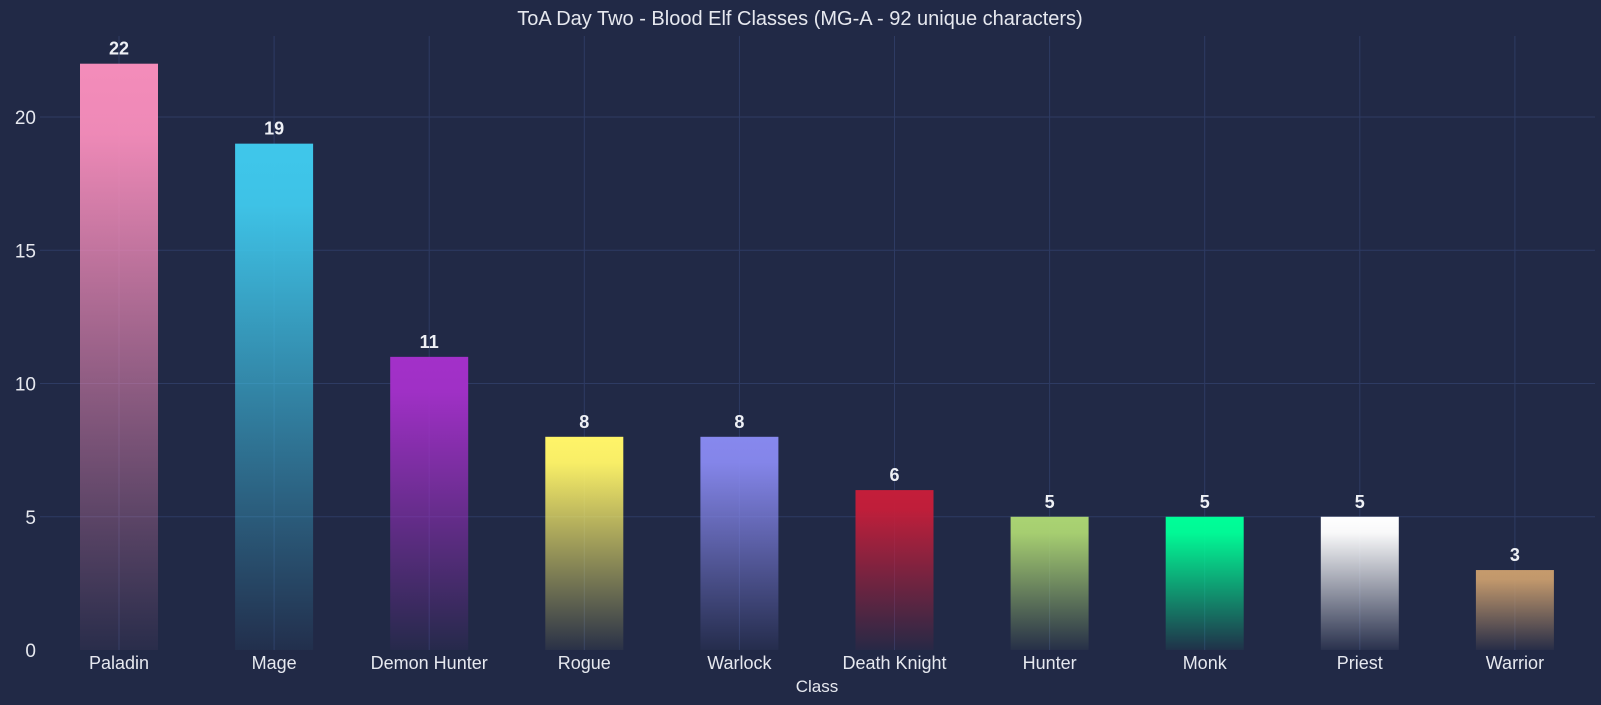  What do you see at coordinates (30, 651) in the screenshot?
I see `y-tick-label: 0` at bounding box center [30, 651].